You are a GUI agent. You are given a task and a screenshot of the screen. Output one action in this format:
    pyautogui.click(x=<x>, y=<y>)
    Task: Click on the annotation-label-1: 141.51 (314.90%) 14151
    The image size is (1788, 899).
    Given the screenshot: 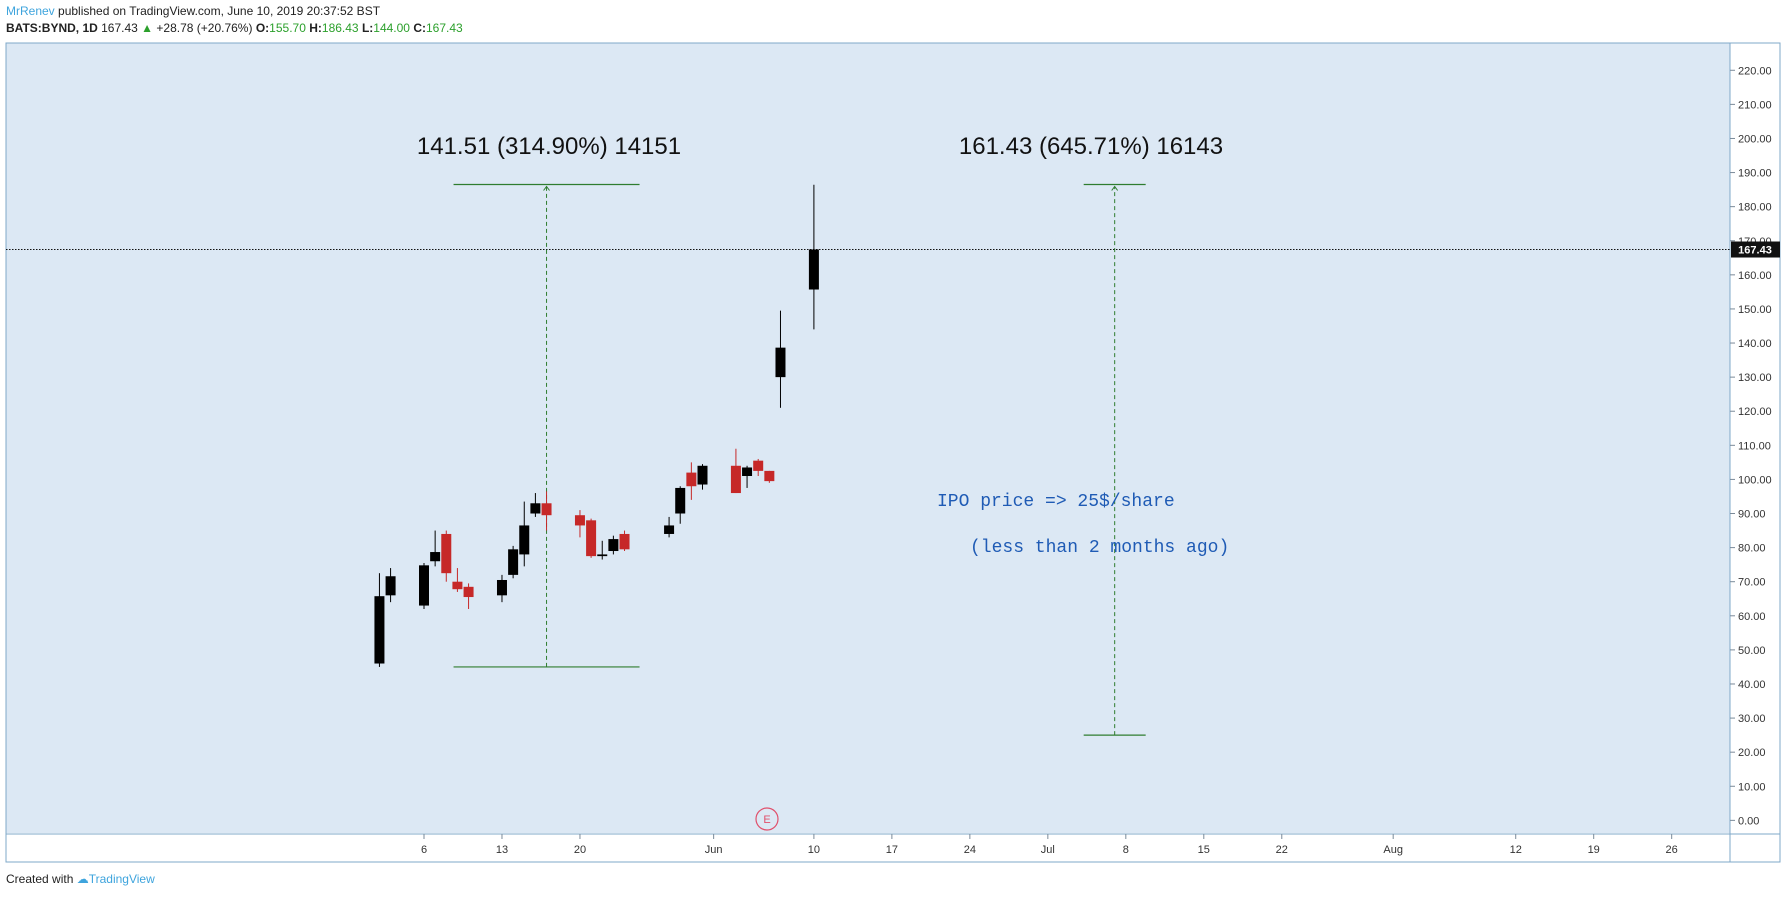 What is the action you would take?
    pyautogui.click(x=549, y=146)
    